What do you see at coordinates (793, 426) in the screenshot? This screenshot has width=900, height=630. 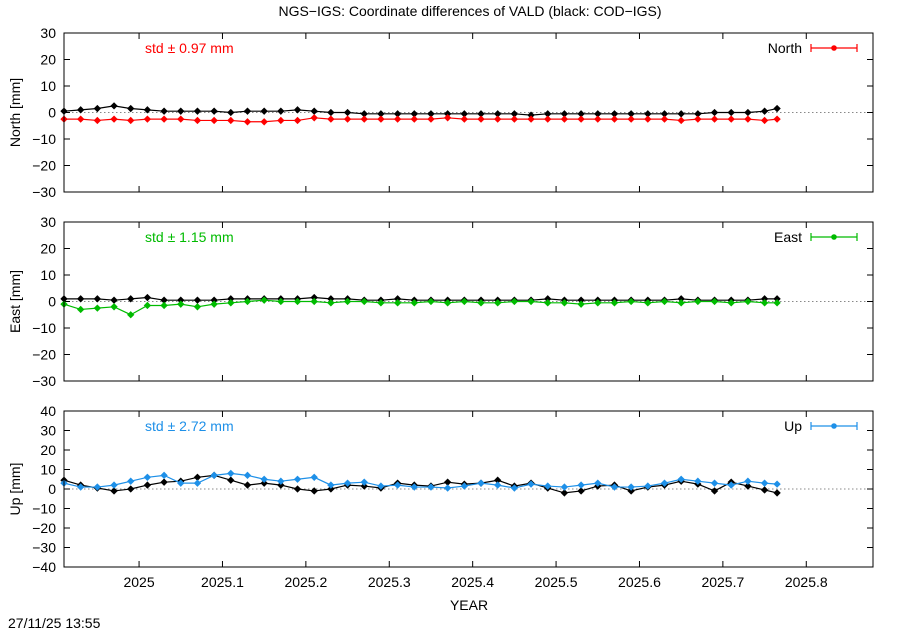 I see `legend-label: Up` at bounding box center [793, 426].